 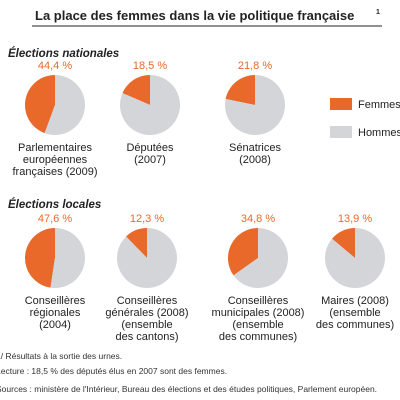 What do you see at coordinates (55, 160) in the screenshot?
I see `pie-label: européennes` at bounding box center [55, 160].